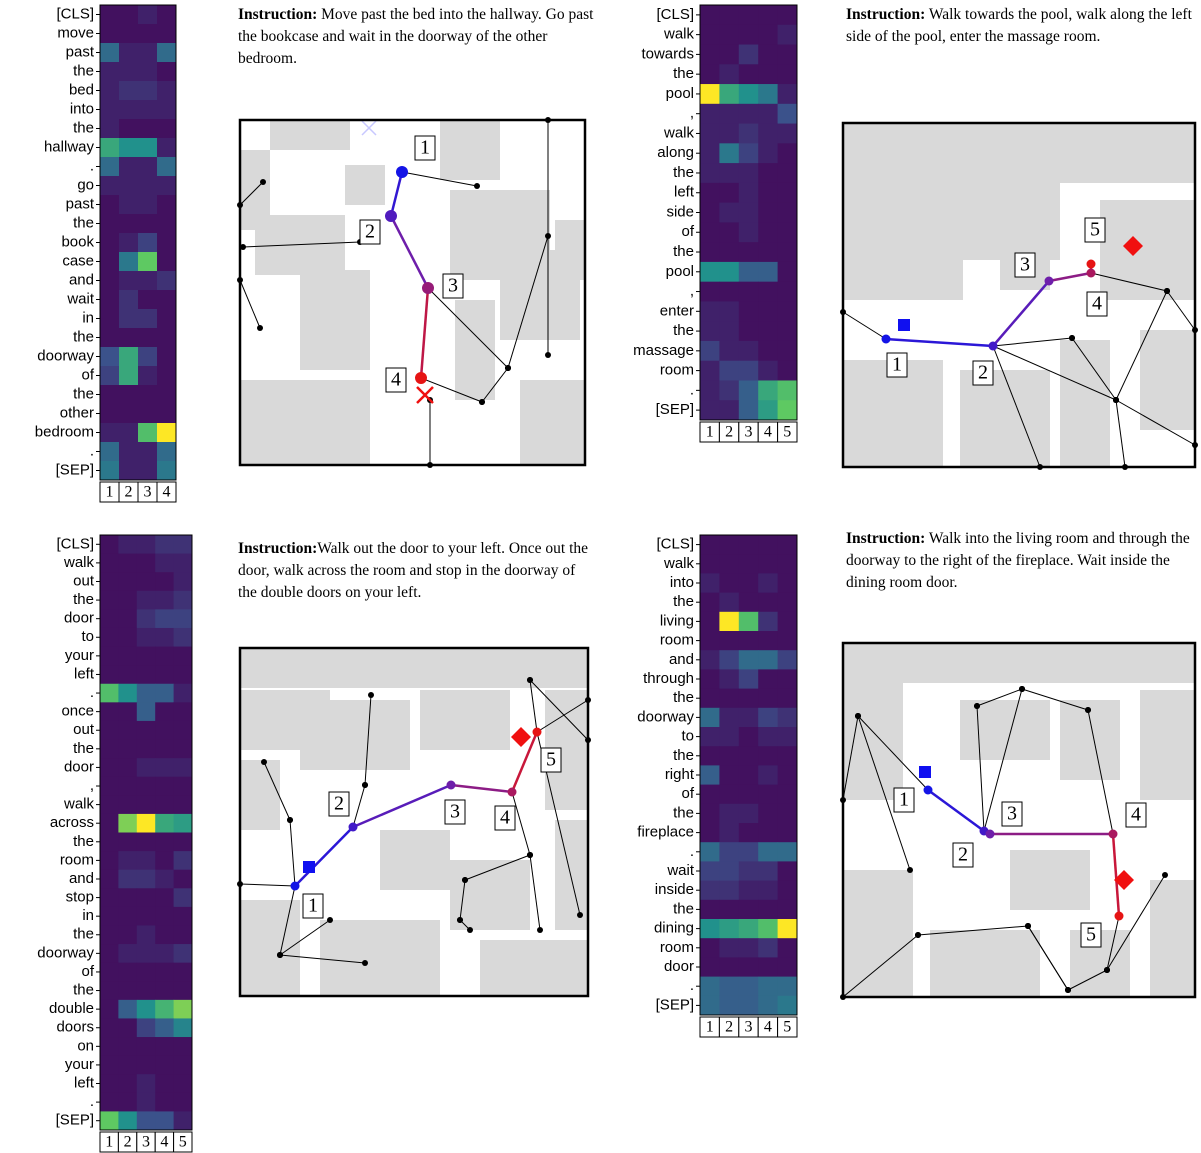 The height and width of the screenshot is (1153, 1201). I want to click on instruction-label: Instruction:, so click(278, 548).